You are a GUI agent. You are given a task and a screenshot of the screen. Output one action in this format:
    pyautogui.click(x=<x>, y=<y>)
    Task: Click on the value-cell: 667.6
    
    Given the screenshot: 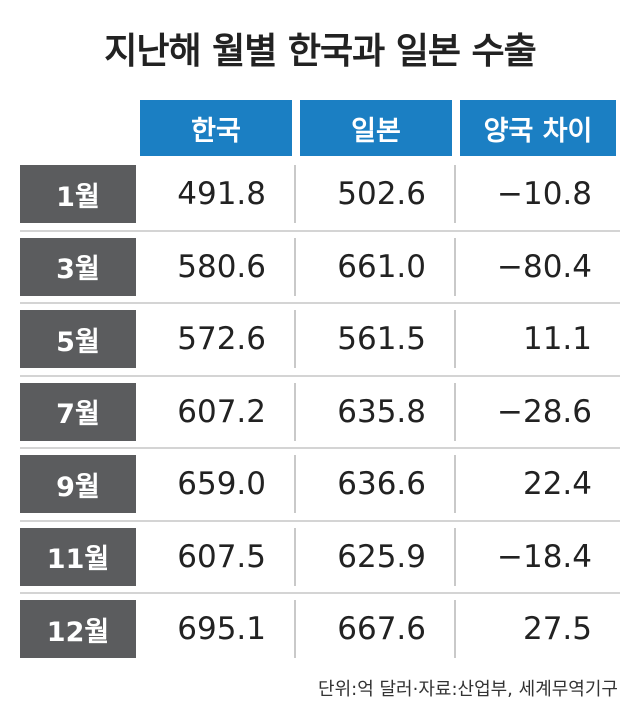 What is the action you would take?
    pyautogui.click(x=378, y=629)
    